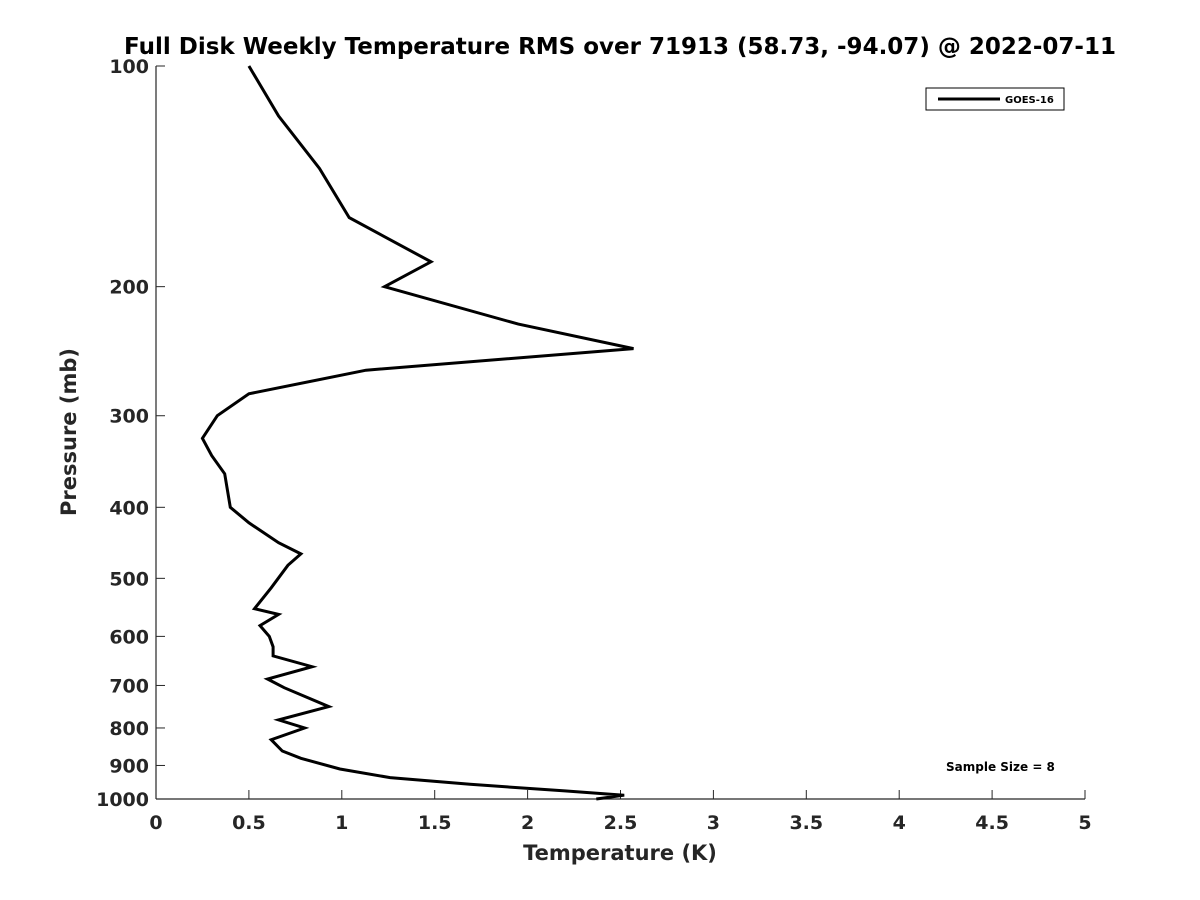  What do you see at coordinates (69, 432) in the screenshot?
I see `y-axis-label: Pressure (mb)` at bounding box center [69, 432].